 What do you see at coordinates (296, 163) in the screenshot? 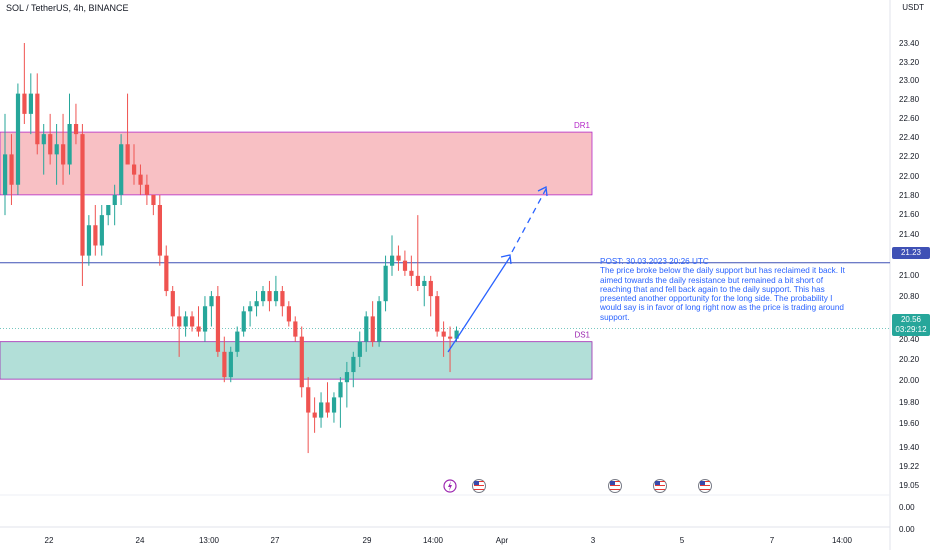
I see `resistance-zone` at bounding box center [296, 163].